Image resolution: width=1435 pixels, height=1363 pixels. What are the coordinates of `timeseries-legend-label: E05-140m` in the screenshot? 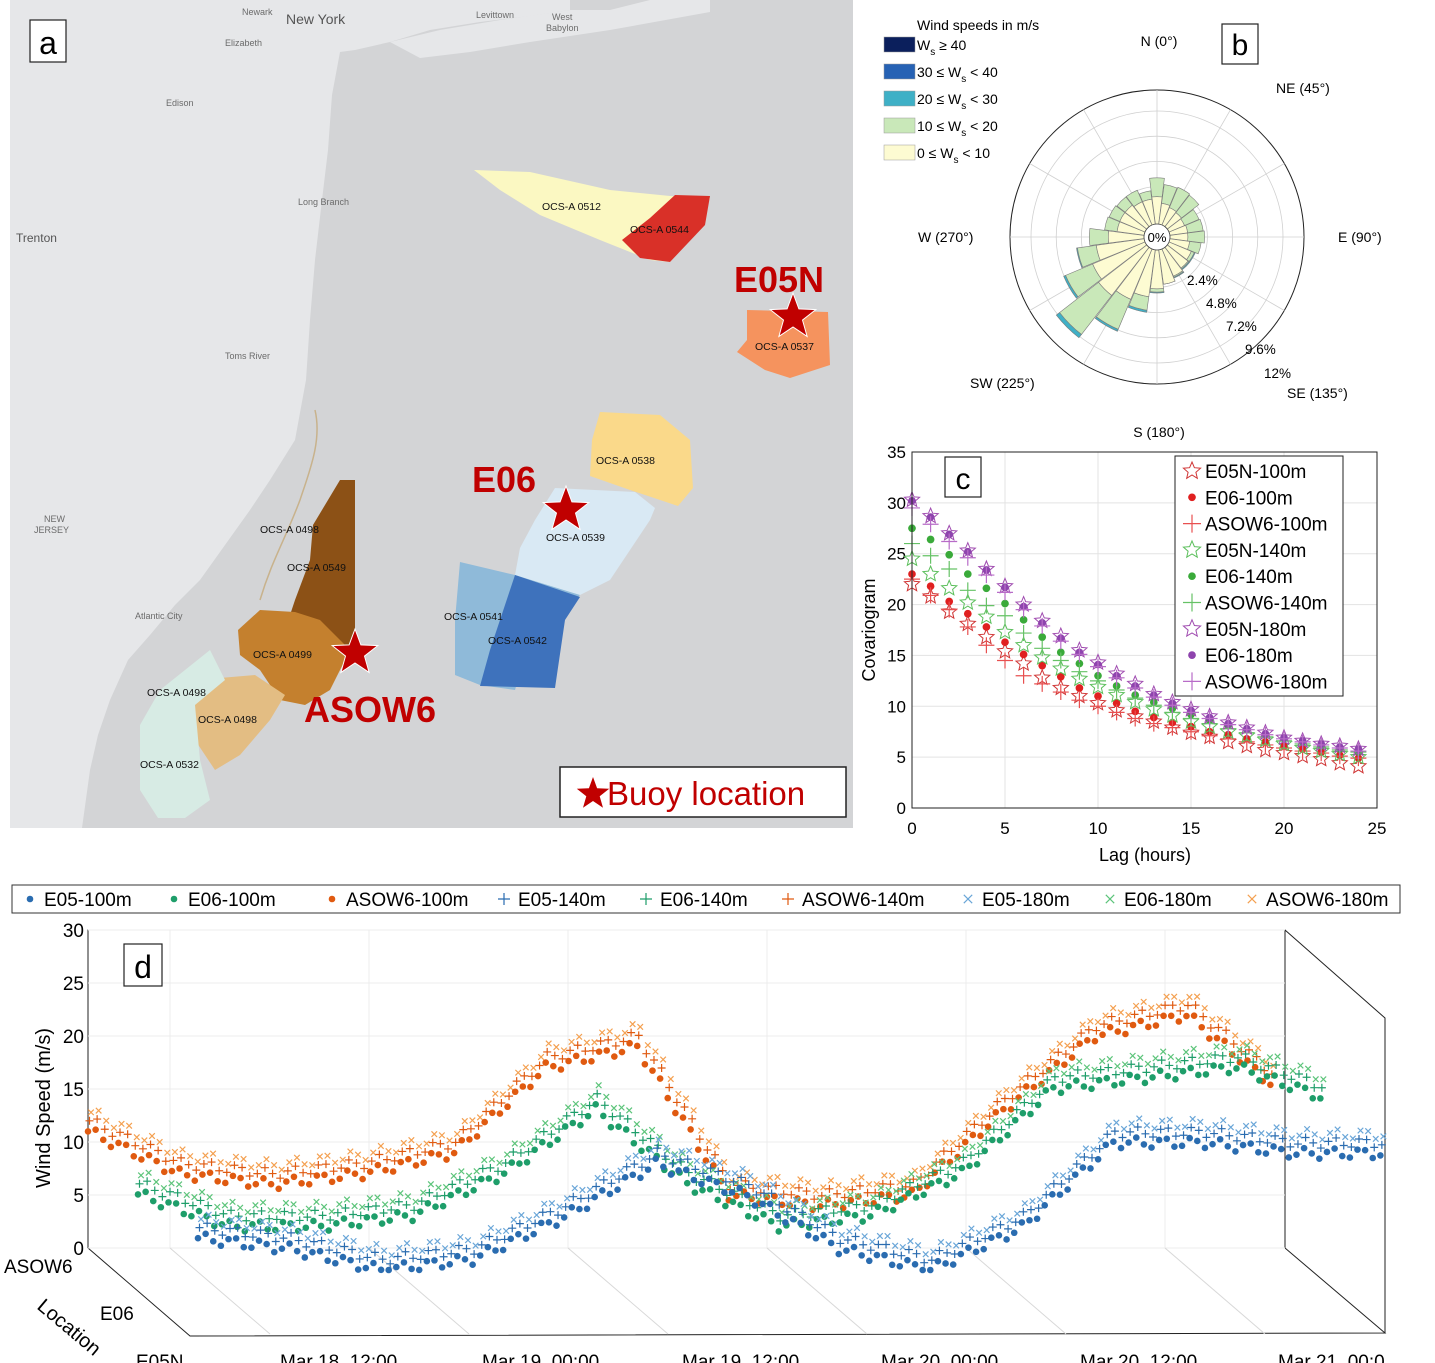 It's located at (562, 900).